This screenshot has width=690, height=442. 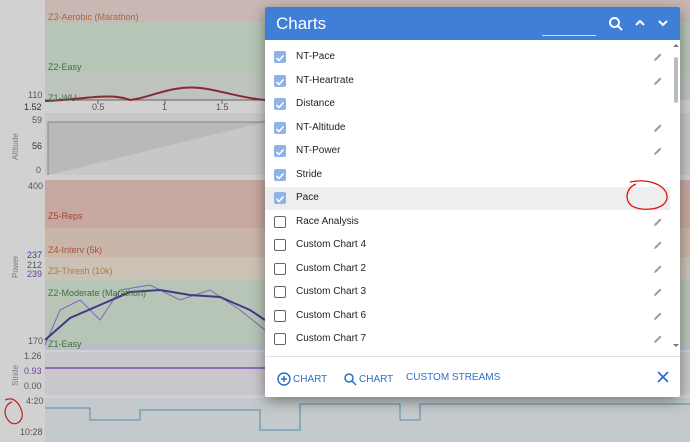 I want to click on dialog-title: Charts, so click(x=301, y=23).